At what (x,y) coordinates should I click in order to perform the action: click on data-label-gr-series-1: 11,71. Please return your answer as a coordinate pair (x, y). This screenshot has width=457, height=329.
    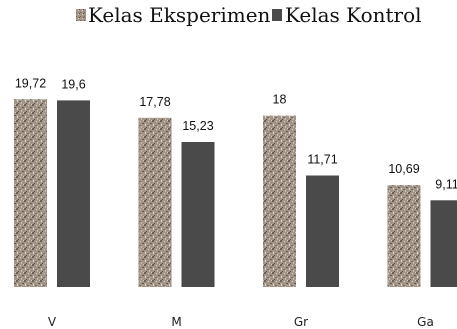
    Looking at the image, I should click on (322, 160).